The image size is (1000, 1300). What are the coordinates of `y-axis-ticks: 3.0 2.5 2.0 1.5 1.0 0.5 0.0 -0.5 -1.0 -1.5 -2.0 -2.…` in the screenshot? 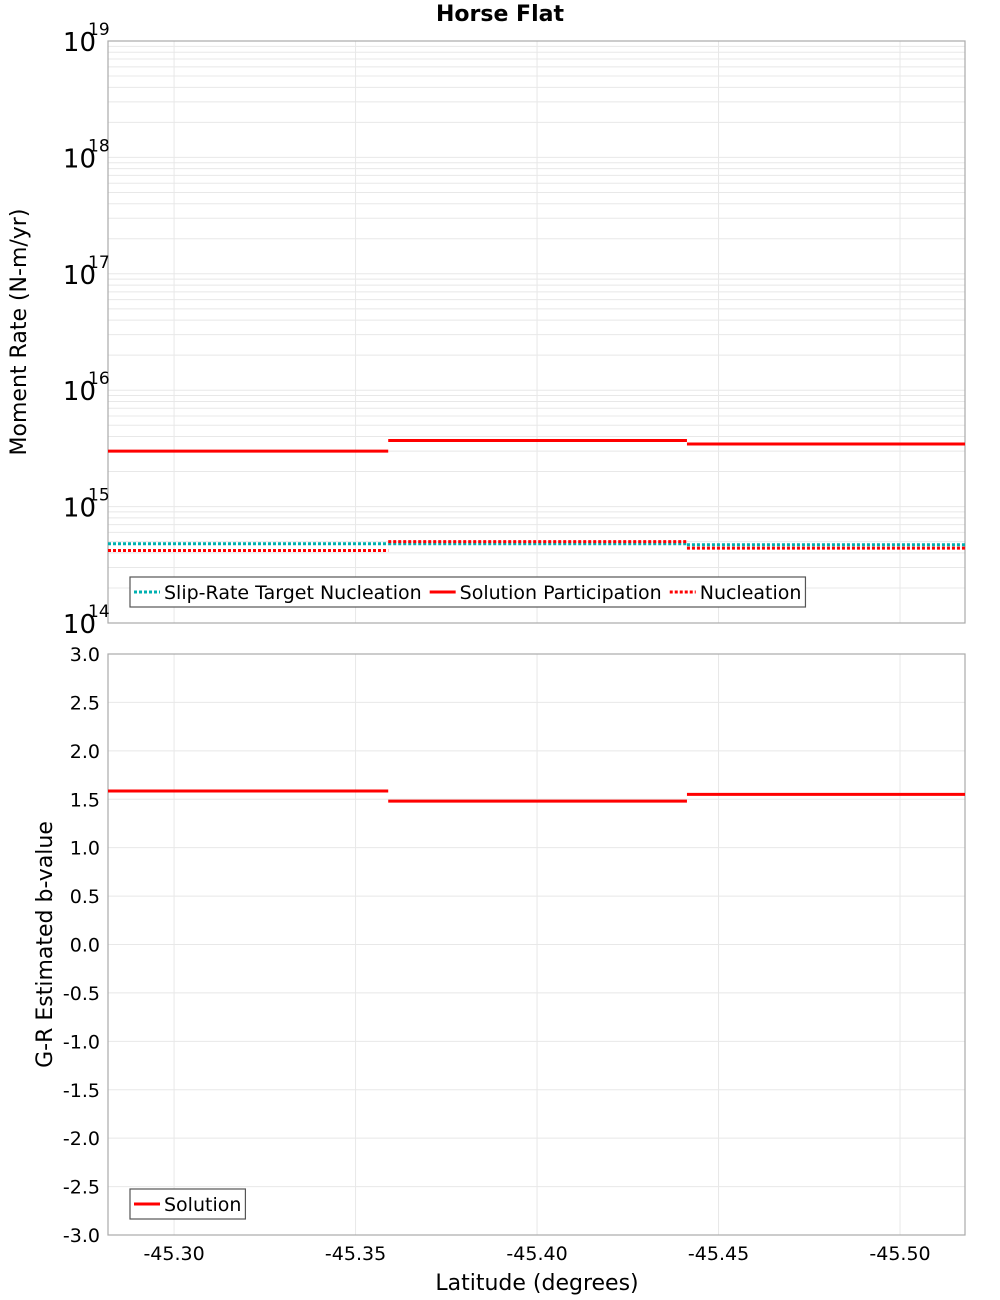 It's located at (81, 945).